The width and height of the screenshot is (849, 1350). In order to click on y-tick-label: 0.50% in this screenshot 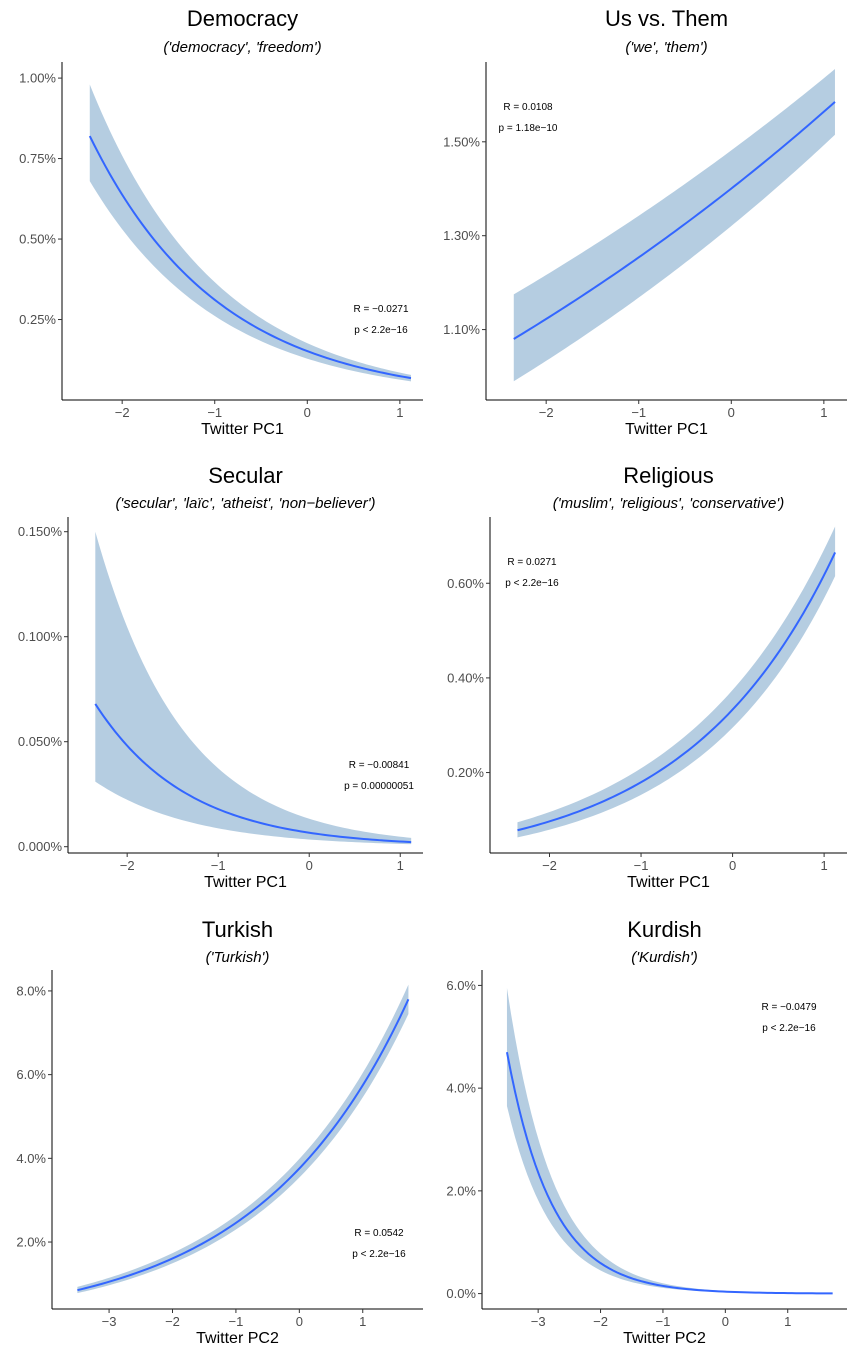, I will do `click(37, 239)`.